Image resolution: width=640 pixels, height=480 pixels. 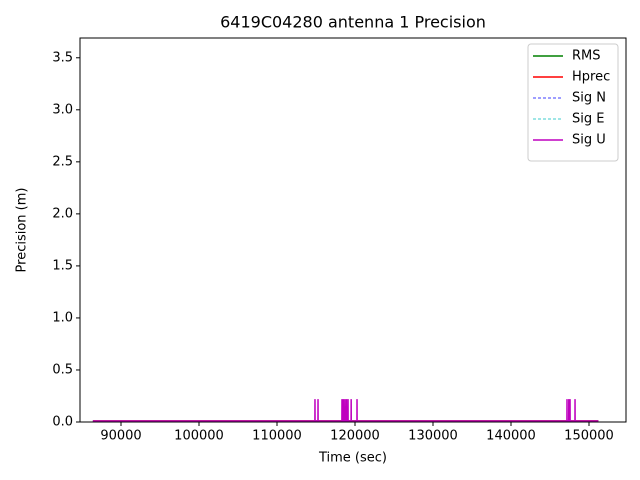 I want to click on y-tick-label: 1.0, so click(x=62, y=317).